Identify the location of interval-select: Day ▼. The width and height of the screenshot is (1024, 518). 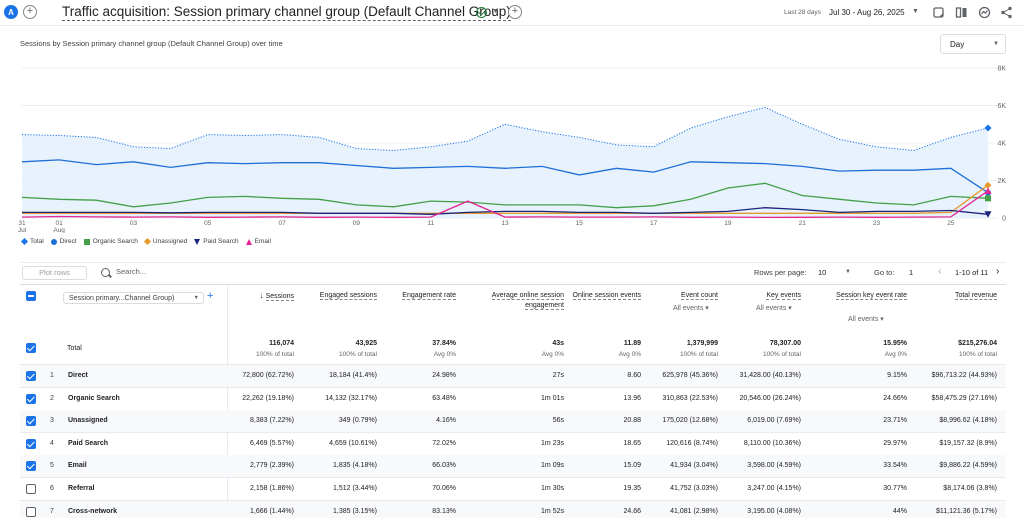
(973, 44).